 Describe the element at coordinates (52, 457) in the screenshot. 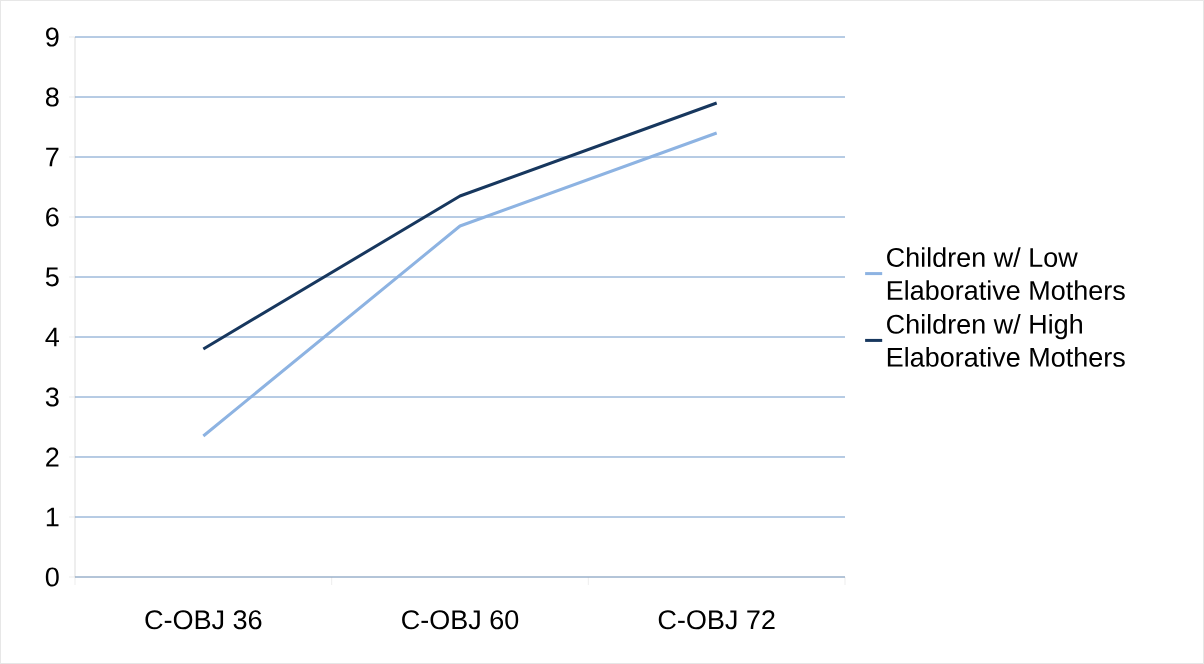

I see `y-tick-label: 2` at that location.